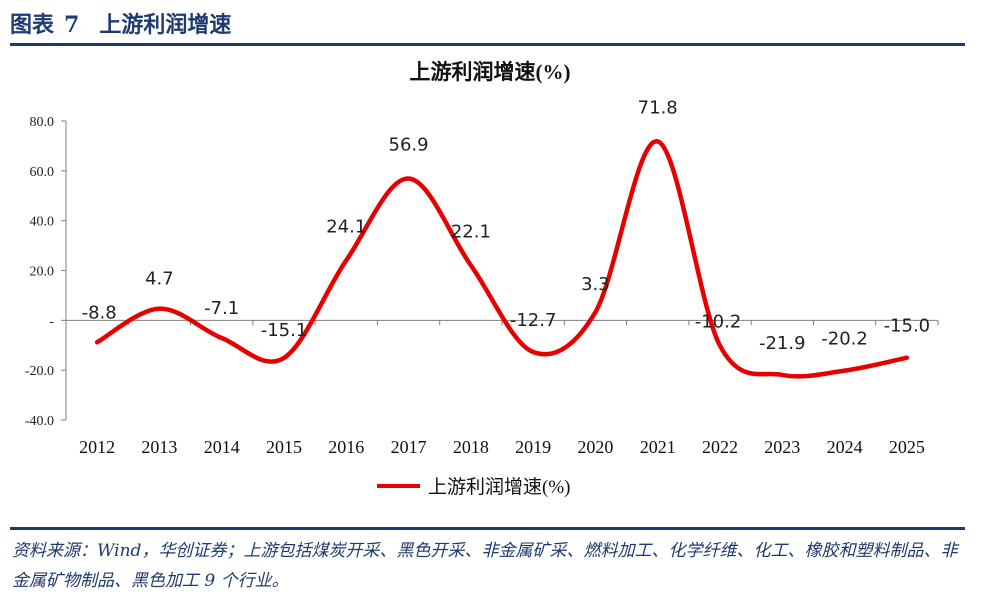  I want to click on header-rule, so click(487, 44).